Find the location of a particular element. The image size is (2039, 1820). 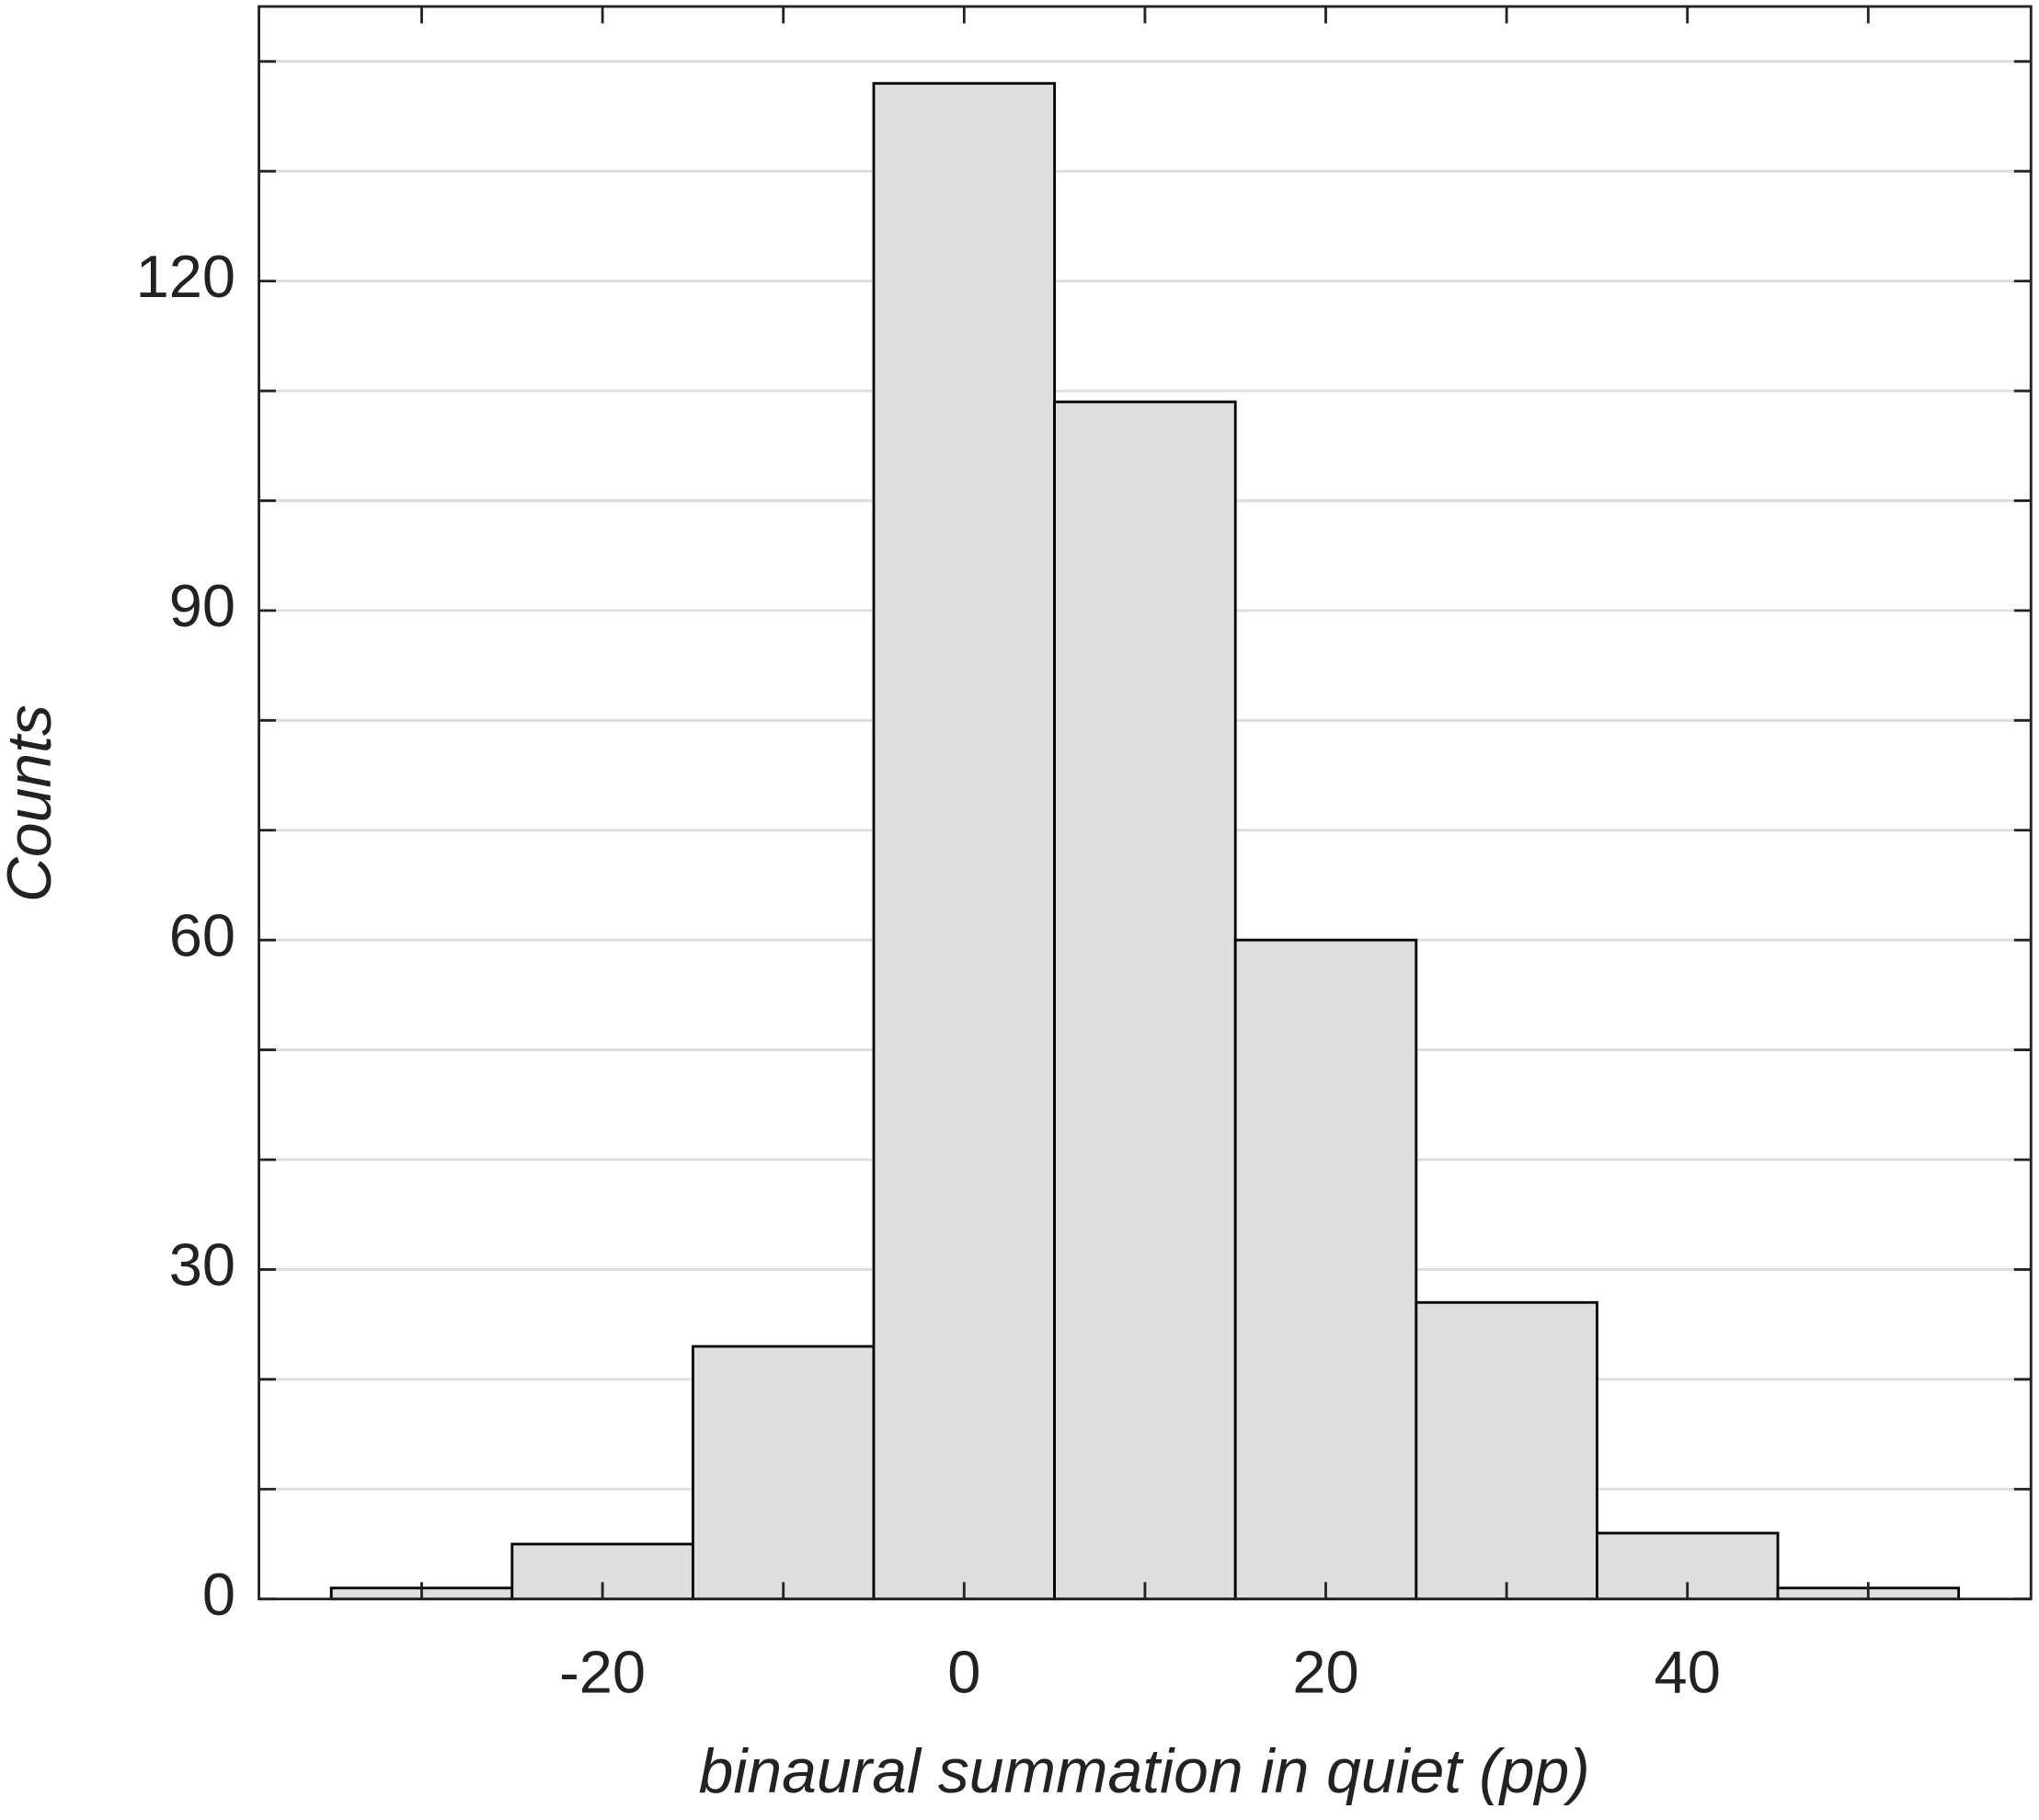

y-tick-label: 60 is located at coordinates (202, 934).